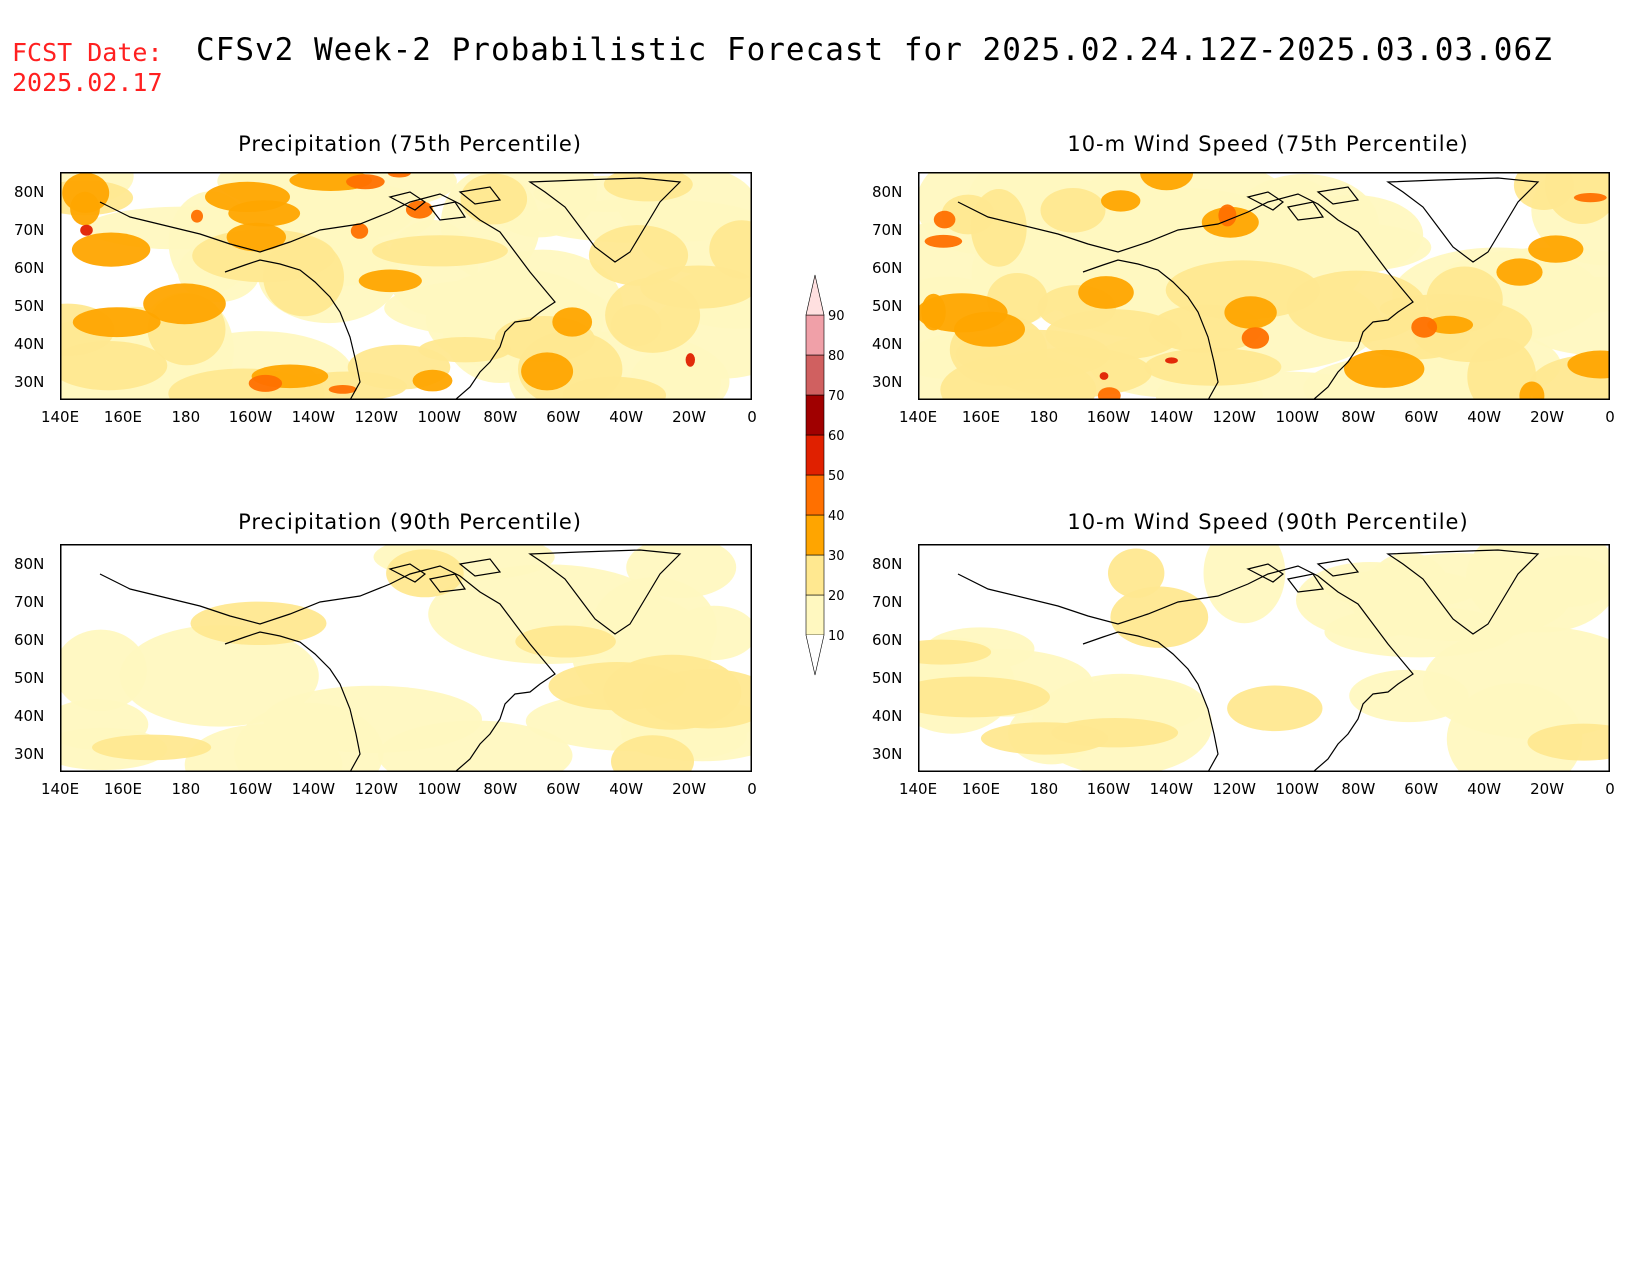 Image resolution: width=1650 pixels, height=1275 pixels. Describe the element at coordinates (836, 356) in the screenshot. I see `colorbar-label: 80` at that location.